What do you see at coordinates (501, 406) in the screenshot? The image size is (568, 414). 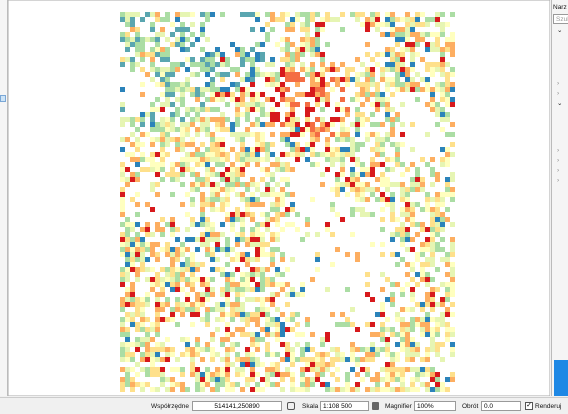 I see `rotation-spin: 0.0` at bounding box center [501, 406].